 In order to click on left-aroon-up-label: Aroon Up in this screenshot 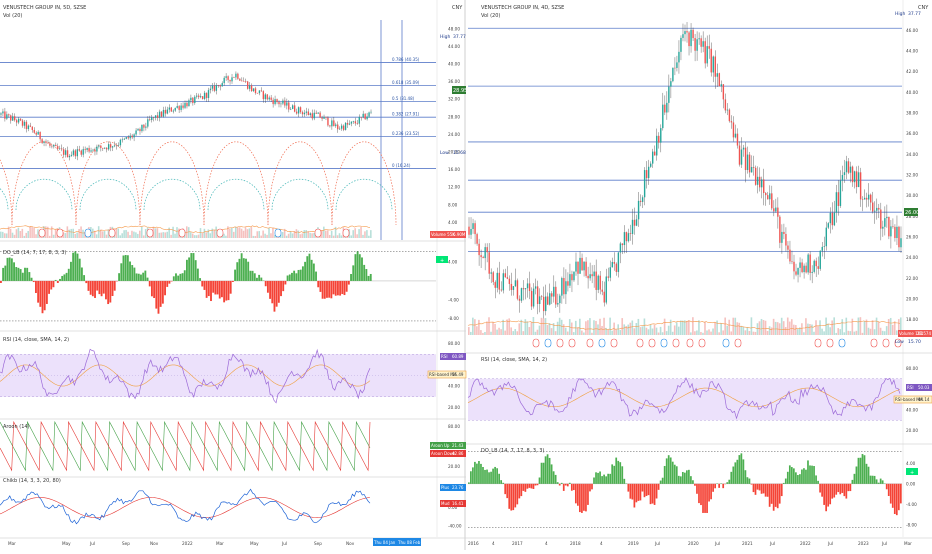, I will do `click(440, 445)`.